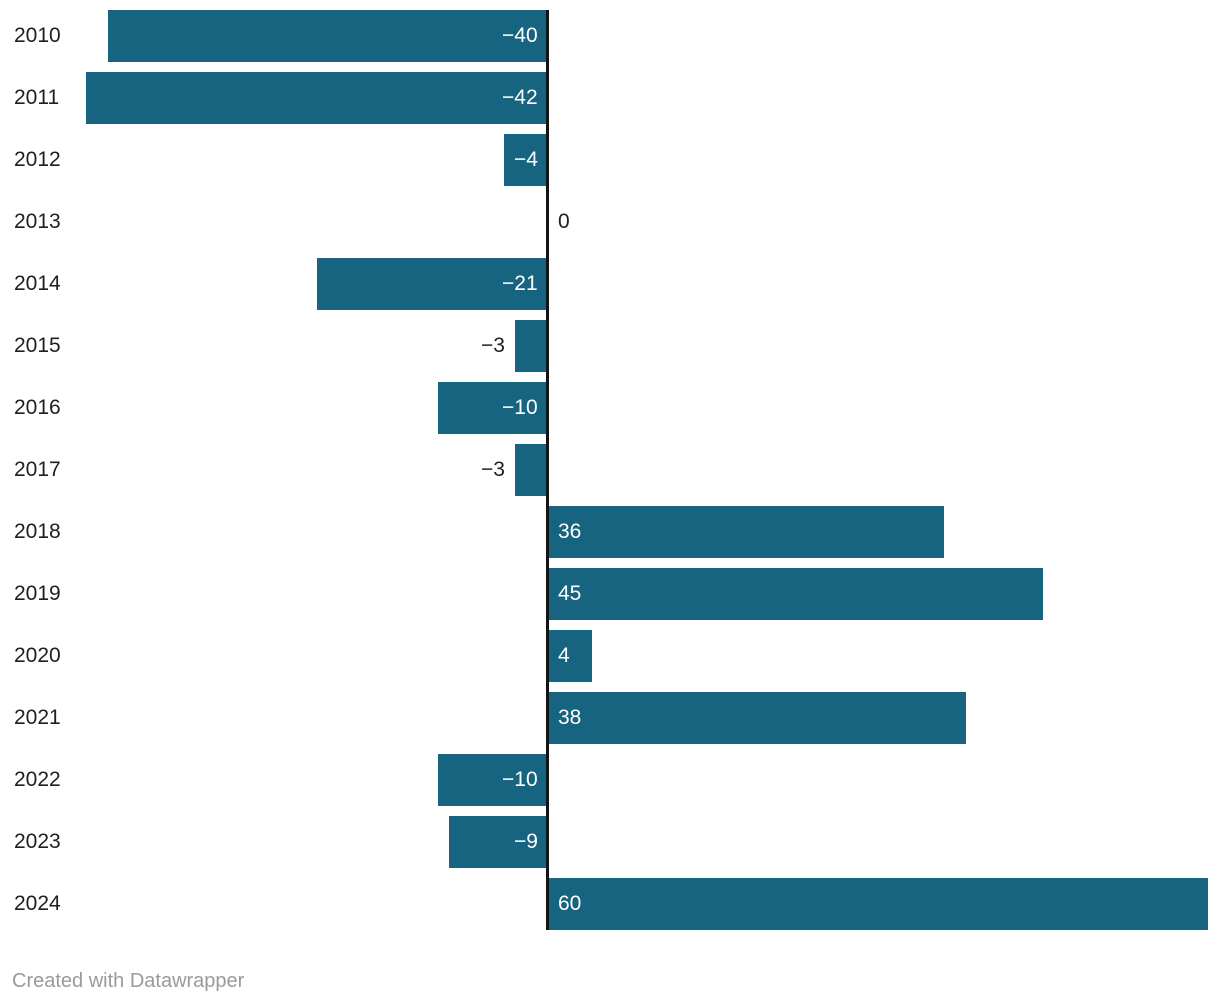 This screenshot has width=1220, height=1008. I want to click on value-label: 0, so click(564, 221).